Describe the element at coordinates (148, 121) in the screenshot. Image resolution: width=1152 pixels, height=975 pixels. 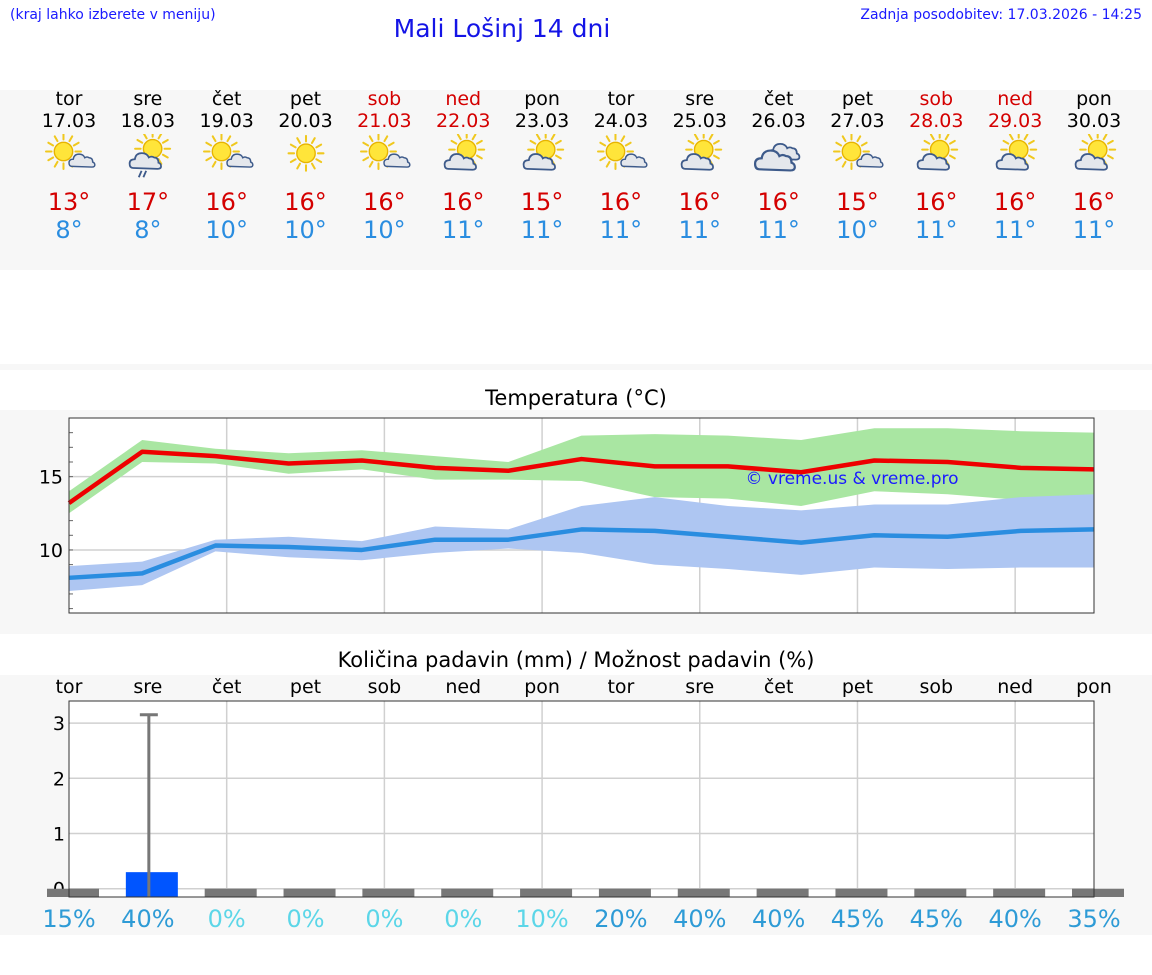
I see `day-date: 18.03` at that location.